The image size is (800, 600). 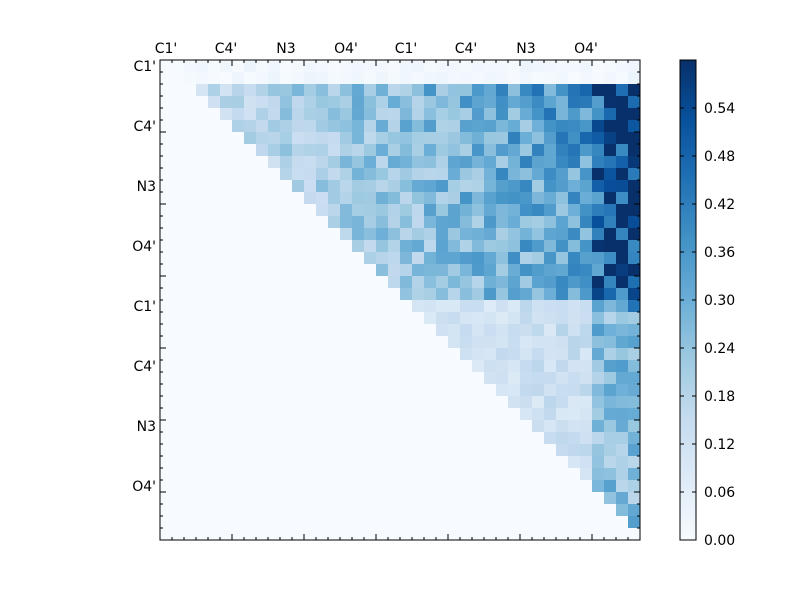 I want to click on y-tick-label: C1', so click(x=144, y=67).